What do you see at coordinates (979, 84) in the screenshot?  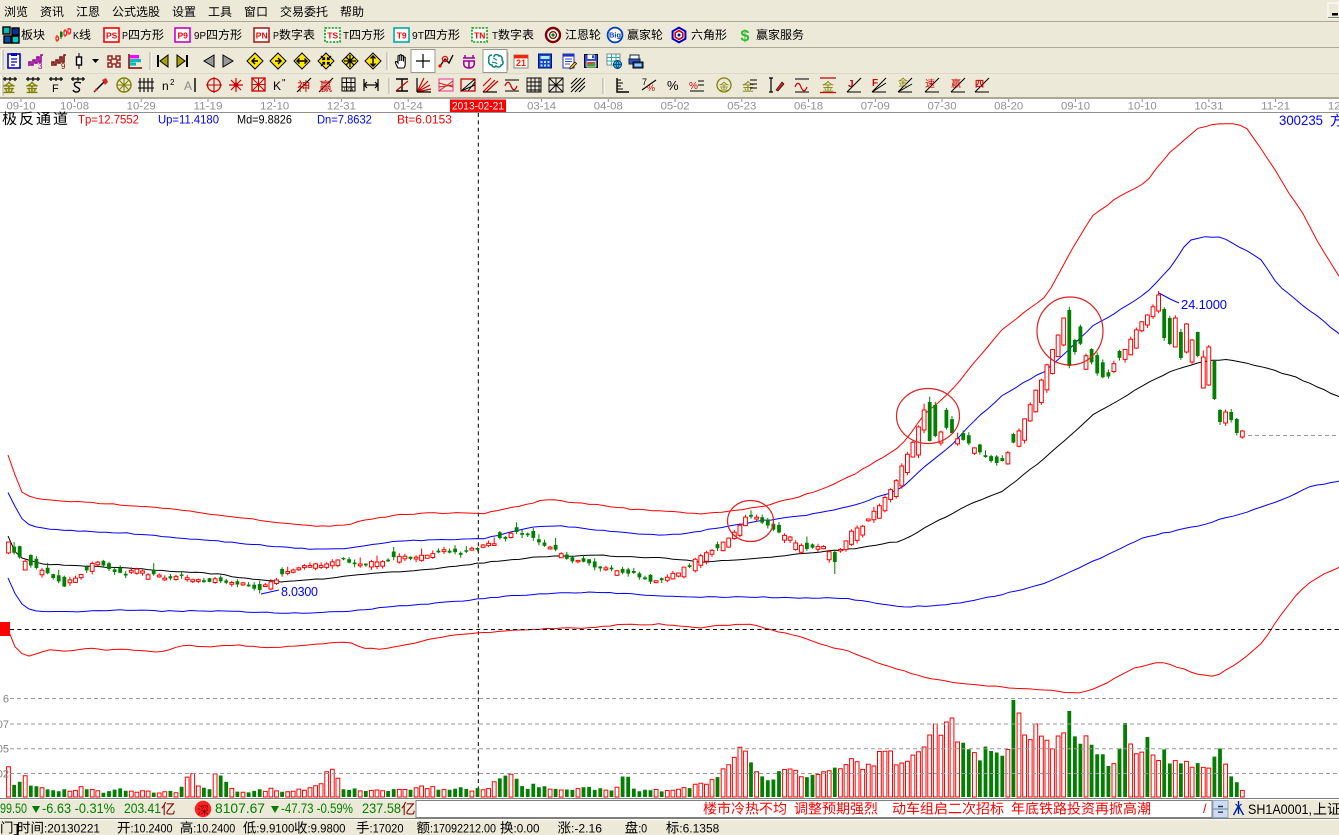 I see `svg-text: 四` at bounding box center [979, 84].